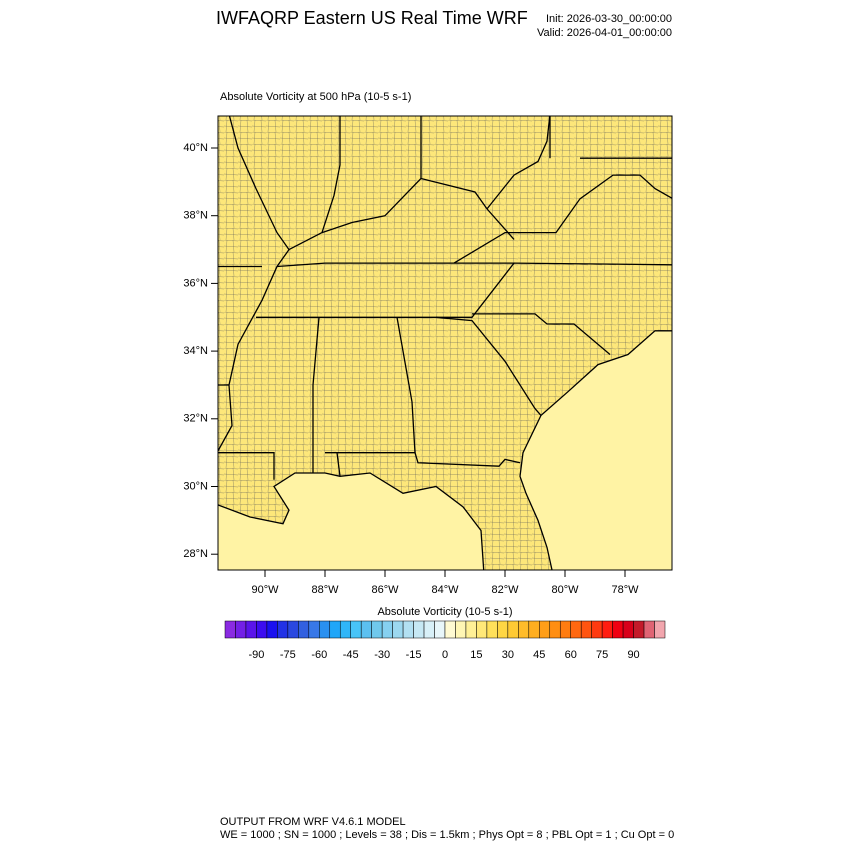 This screenshot has width=850, height=850. What do you see at coordinates (325, 590) in the screenshot?
I see `lon-label: 88°W` at bounding box center [325, 590].